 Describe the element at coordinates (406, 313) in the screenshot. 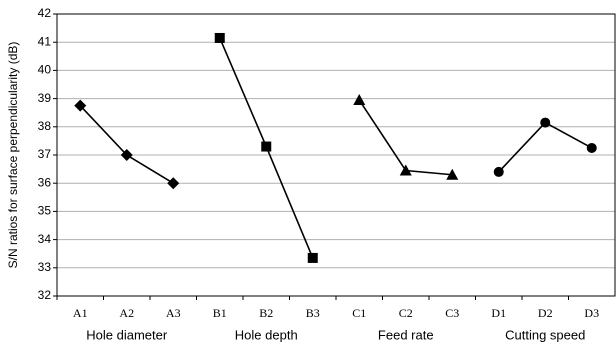

I see `x-tick-label: C2` at that location.